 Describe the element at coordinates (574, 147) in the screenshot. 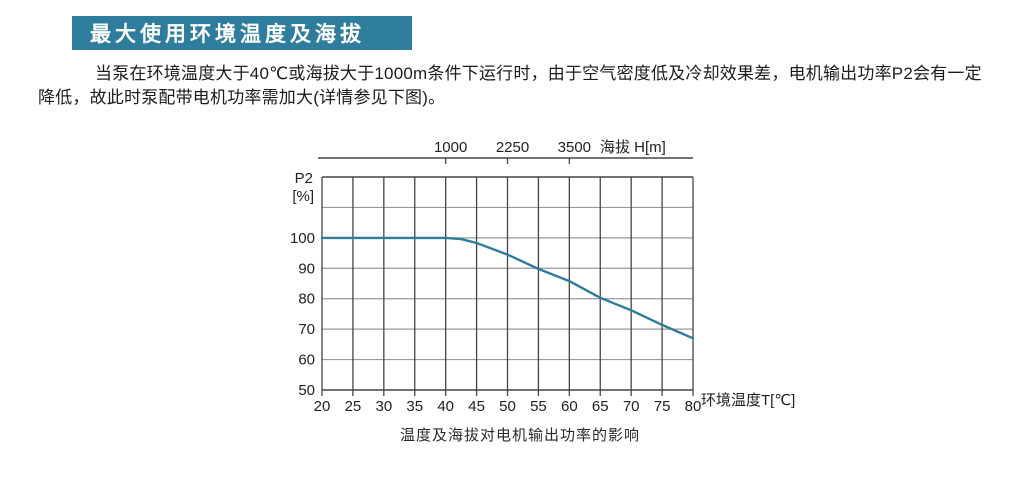

I see `altitude-tick-label: 3500` at that location.